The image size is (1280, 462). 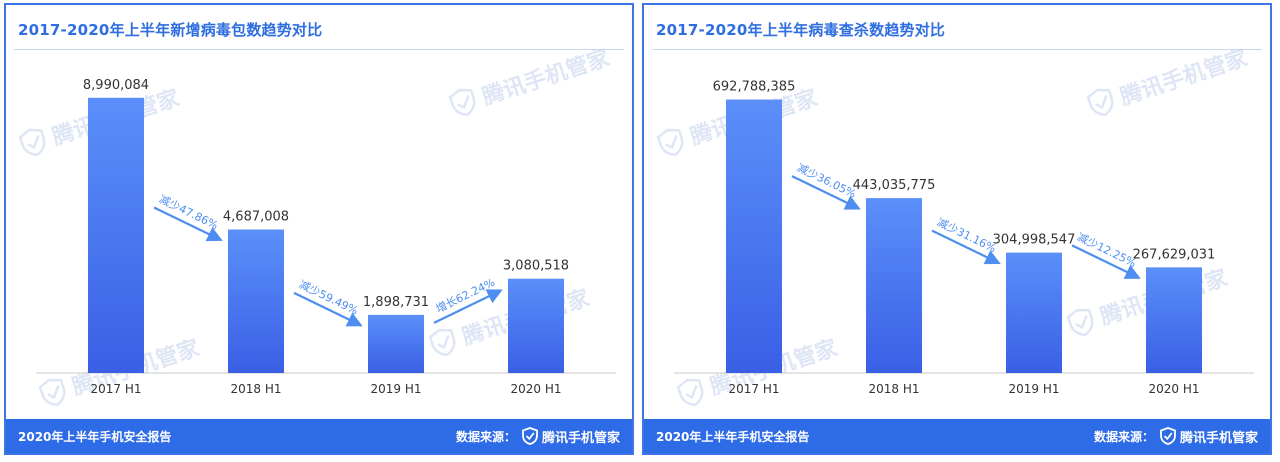 What do you see at coordinates (957, 28) in the screenshot?
I see `panel-header: 2017-2020年上半年病毒查杀数趋势对比` at bounding box center [957, 28].